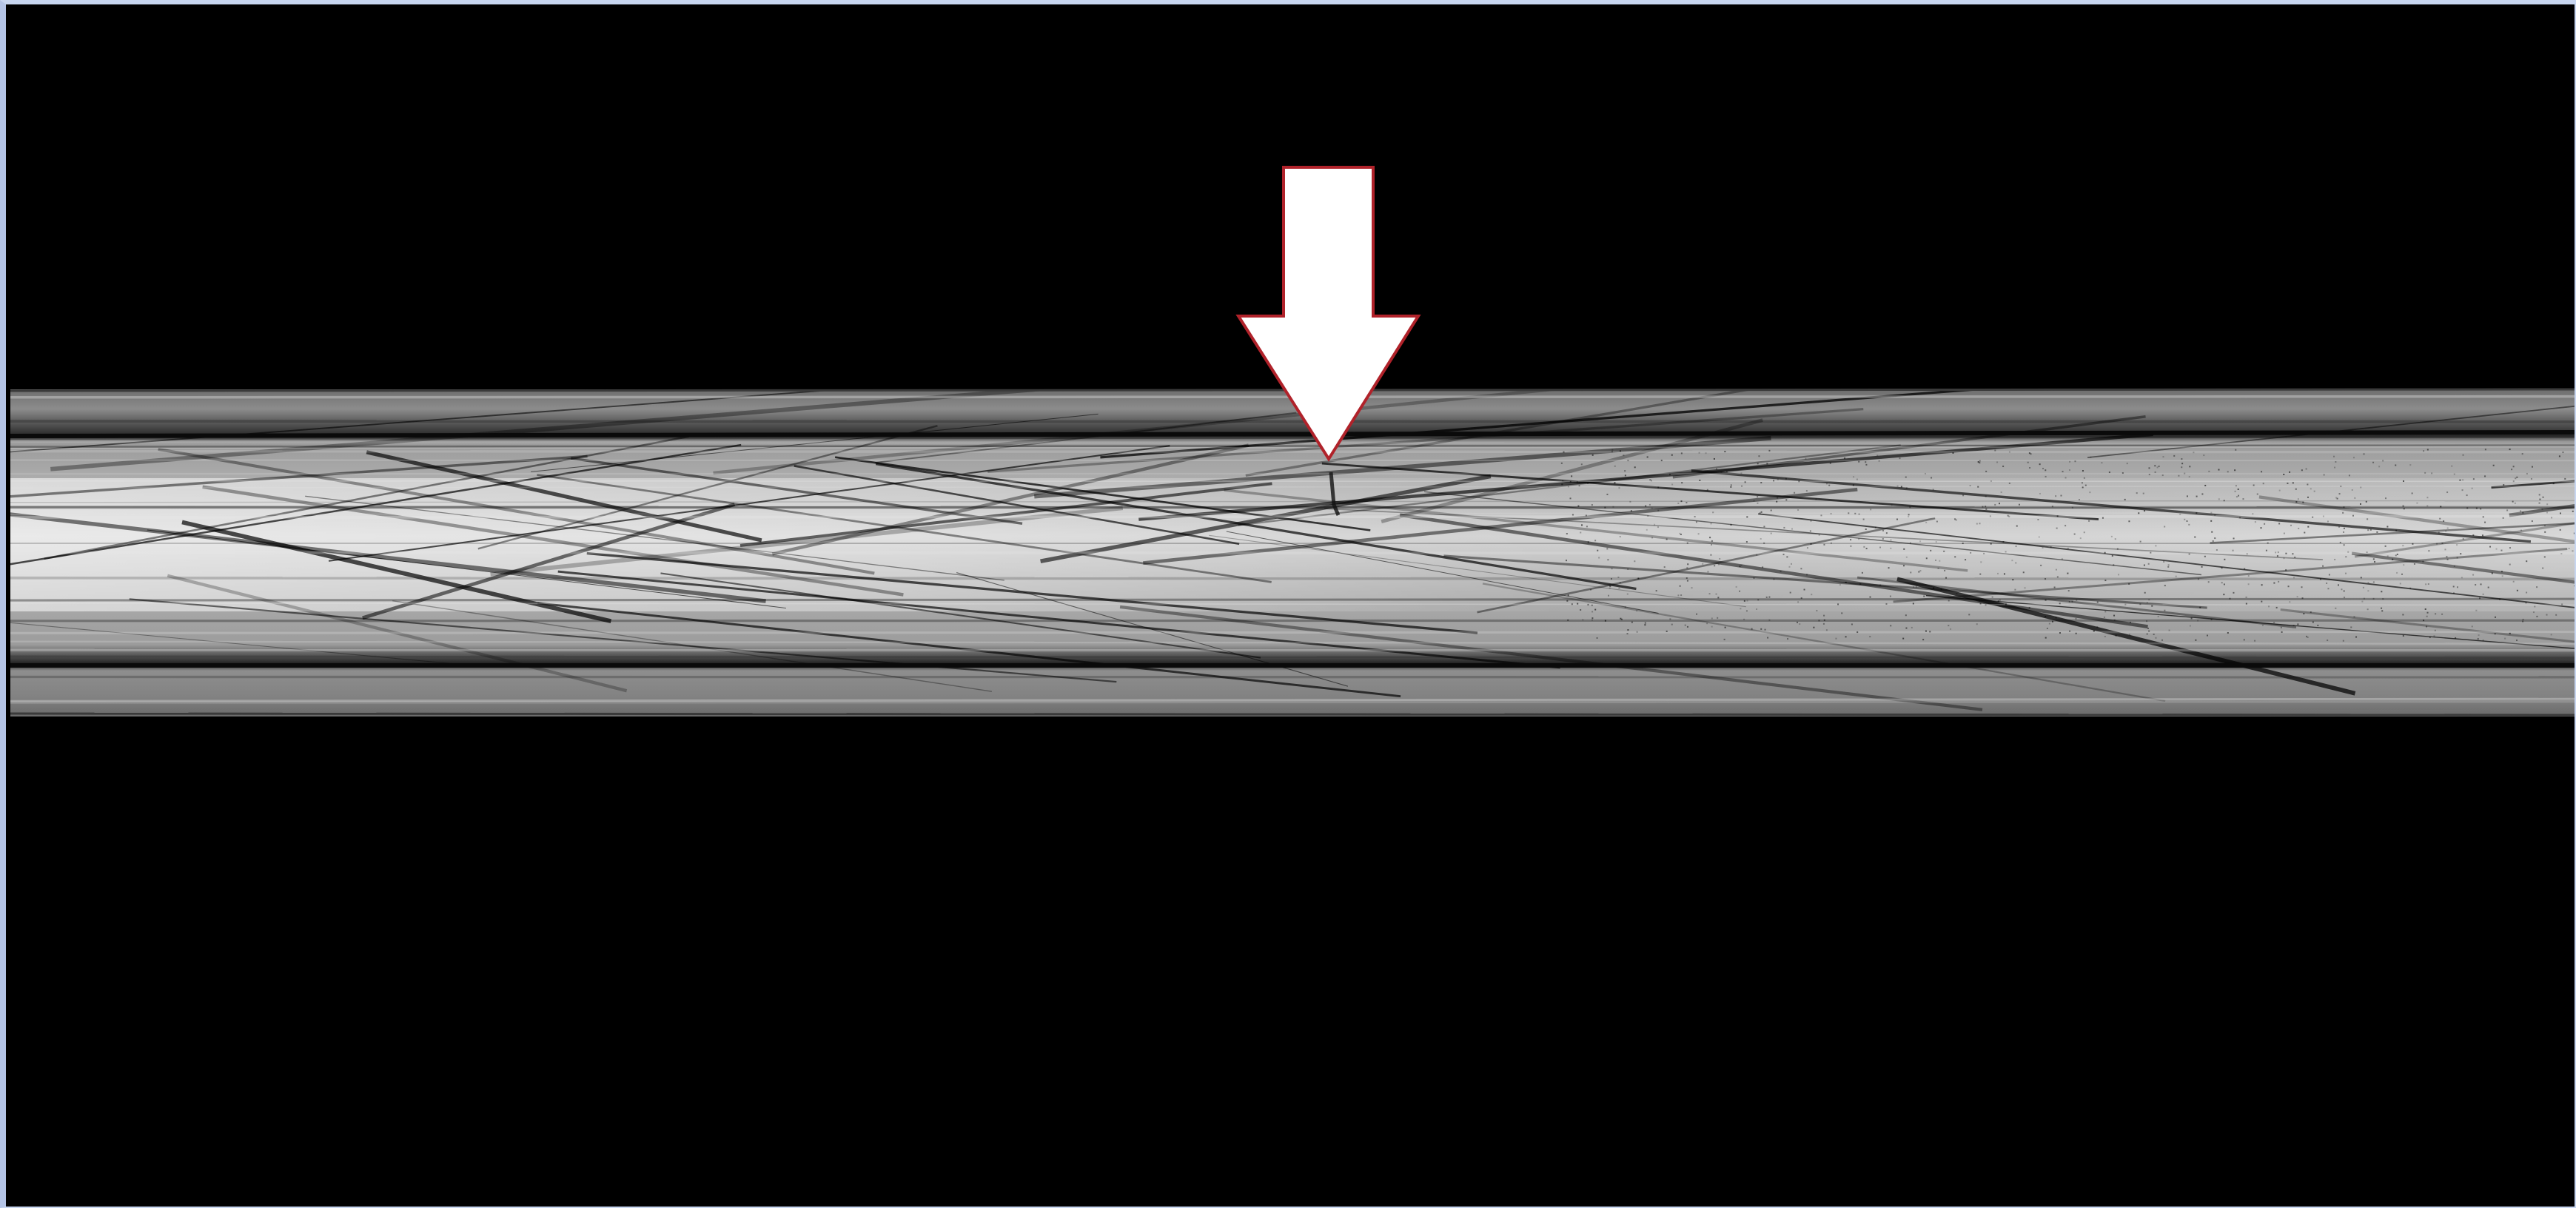 The width and height of the screenshot is (2576, 1208). Describe the element at coordinates (1335, 494) in the screenshot. I see `defect-mark` at that location.